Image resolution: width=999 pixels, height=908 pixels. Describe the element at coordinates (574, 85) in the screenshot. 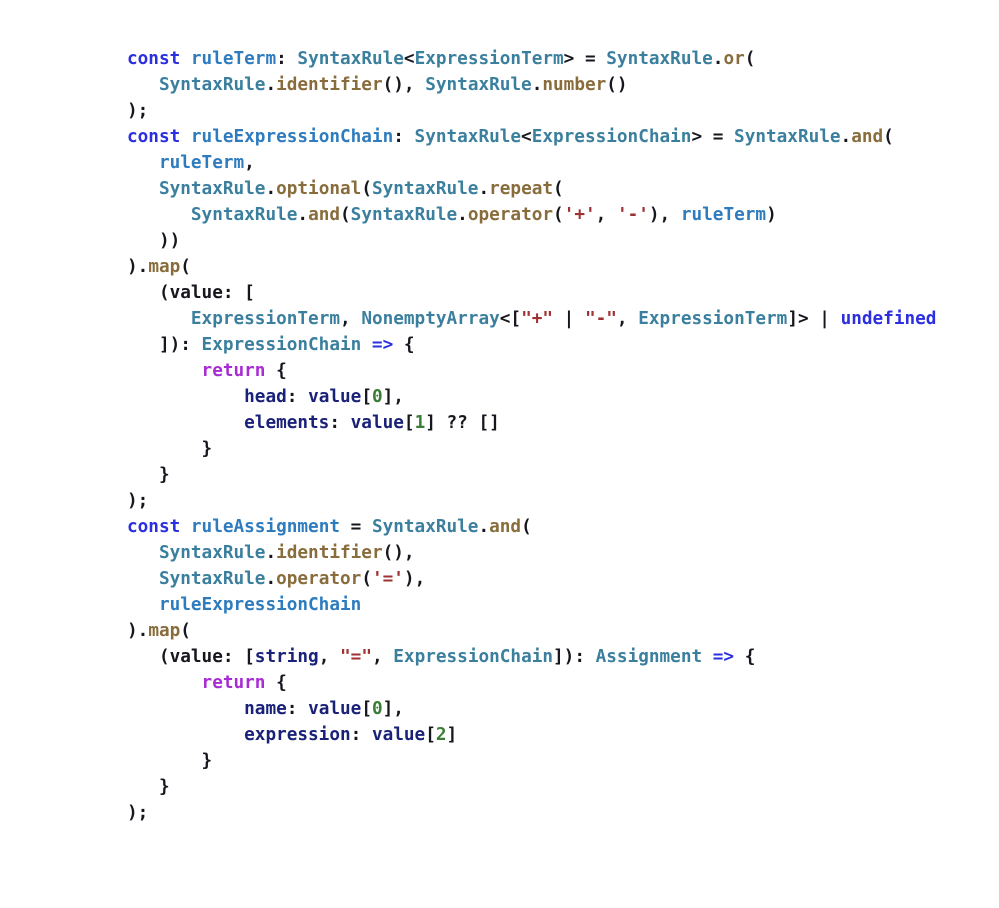

I see `code-token: number` at that location.